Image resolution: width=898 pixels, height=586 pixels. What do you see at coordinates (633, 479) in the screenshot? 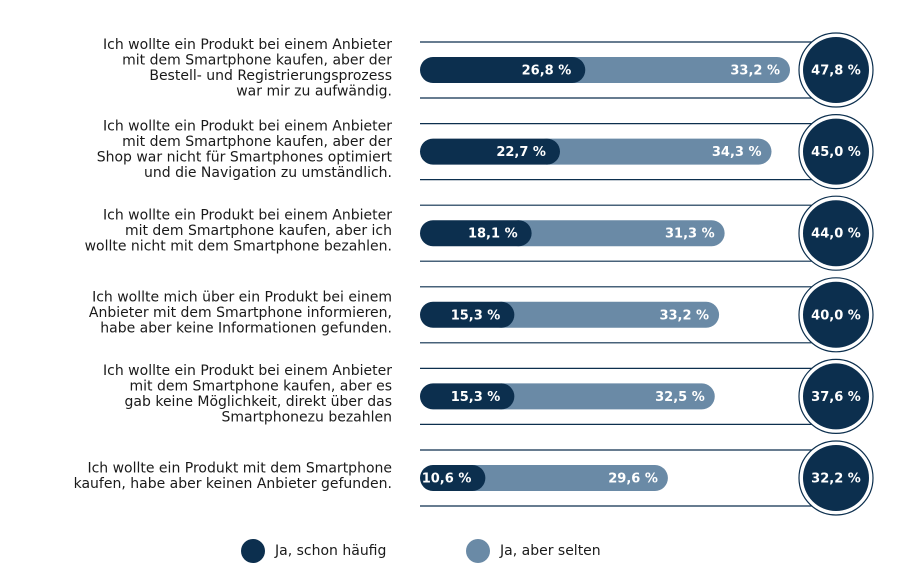
I see `value-label: 29,6 %` at bounding box center [633, 479].